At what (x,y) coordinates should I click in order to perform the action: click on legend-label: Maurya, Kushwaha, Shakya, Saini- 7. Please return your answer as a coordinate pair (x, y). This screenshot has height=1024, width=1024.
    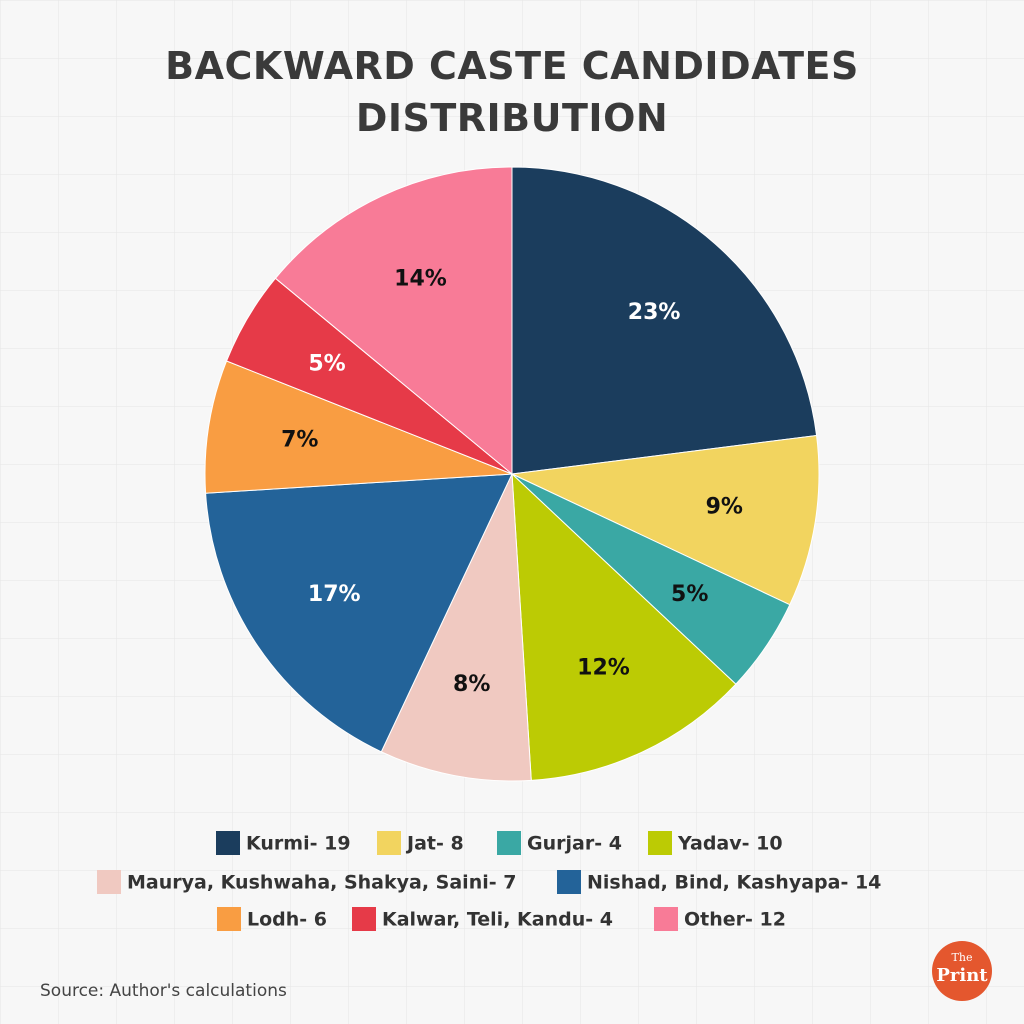
    Looking at the image, I should click on (321, 883).